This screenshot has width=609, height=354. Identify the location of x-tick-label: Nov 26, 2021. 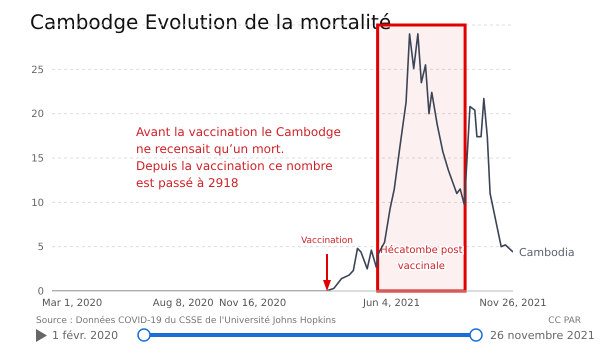
(513, 304).